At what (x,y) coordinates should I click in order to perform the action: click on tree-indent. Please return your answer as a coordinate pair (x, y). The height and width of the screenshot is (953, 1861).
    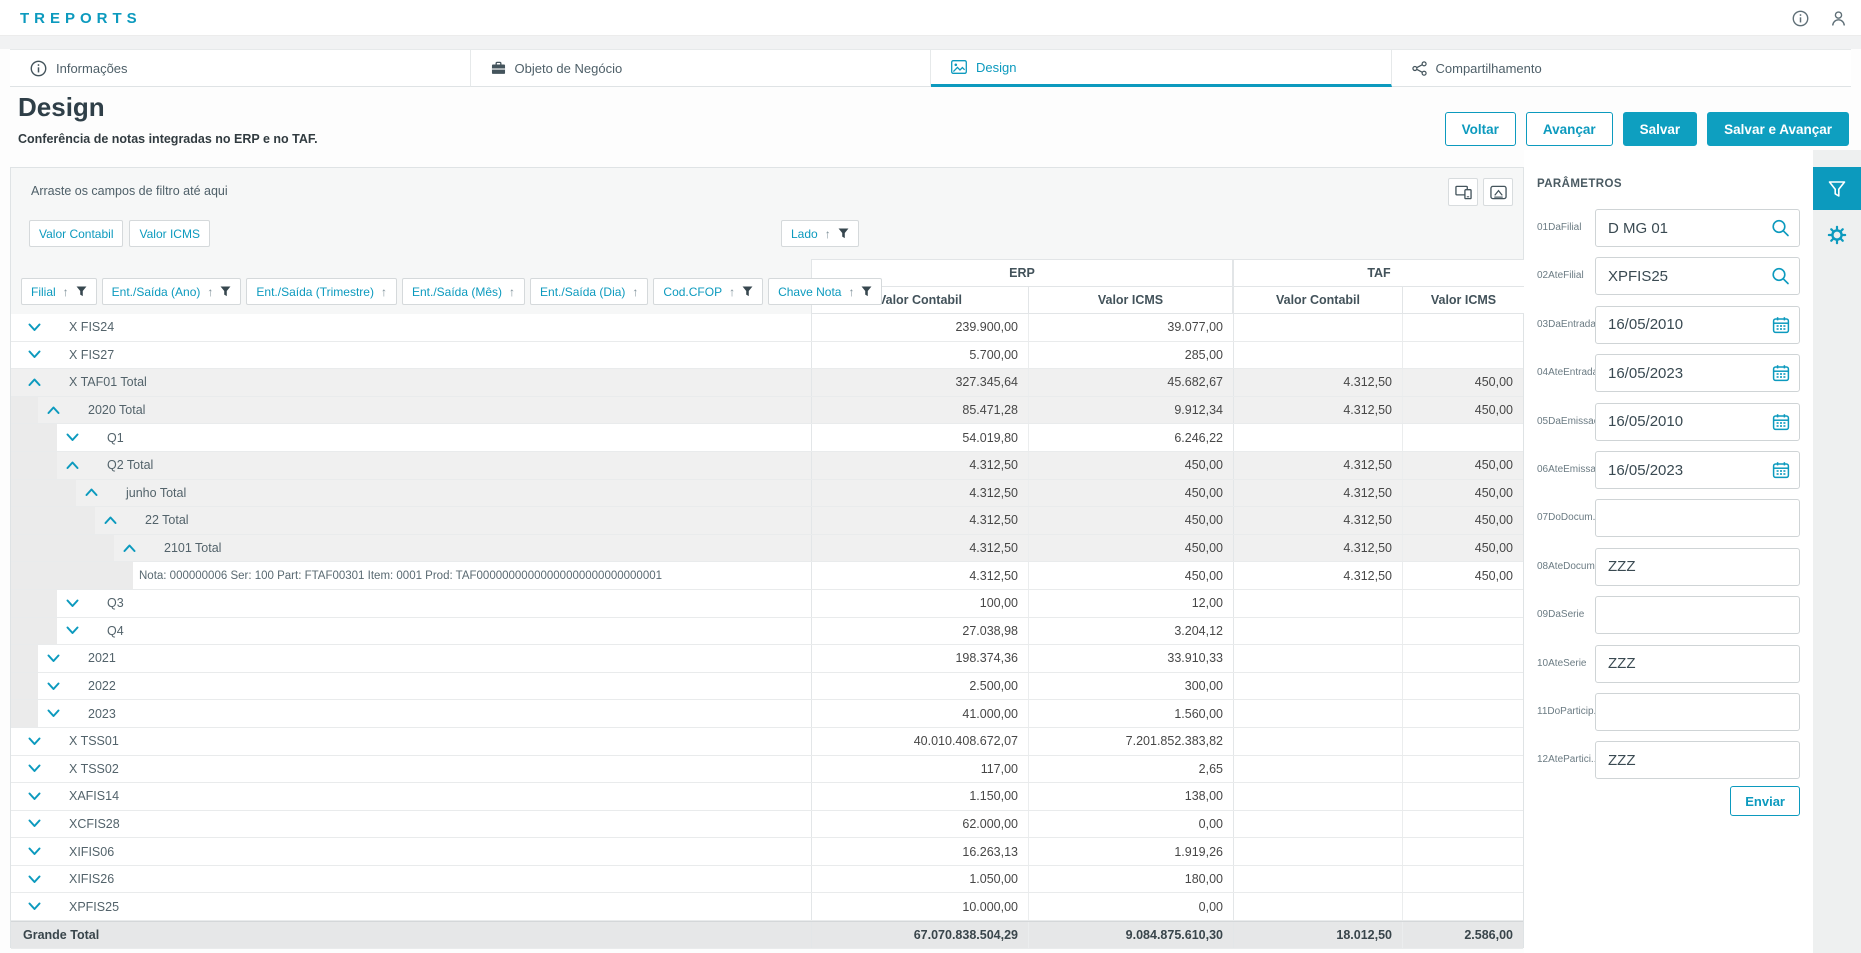
    Looking at the image, I should click on (62, 548).